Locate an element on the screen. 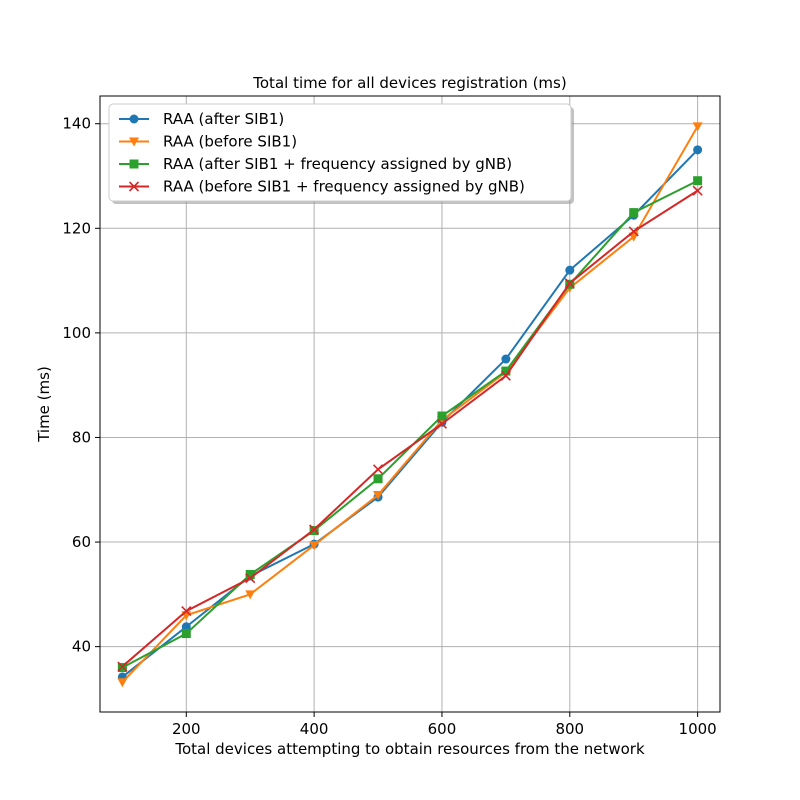  x-tick-label: 400 is located at coordinates (314, 729).